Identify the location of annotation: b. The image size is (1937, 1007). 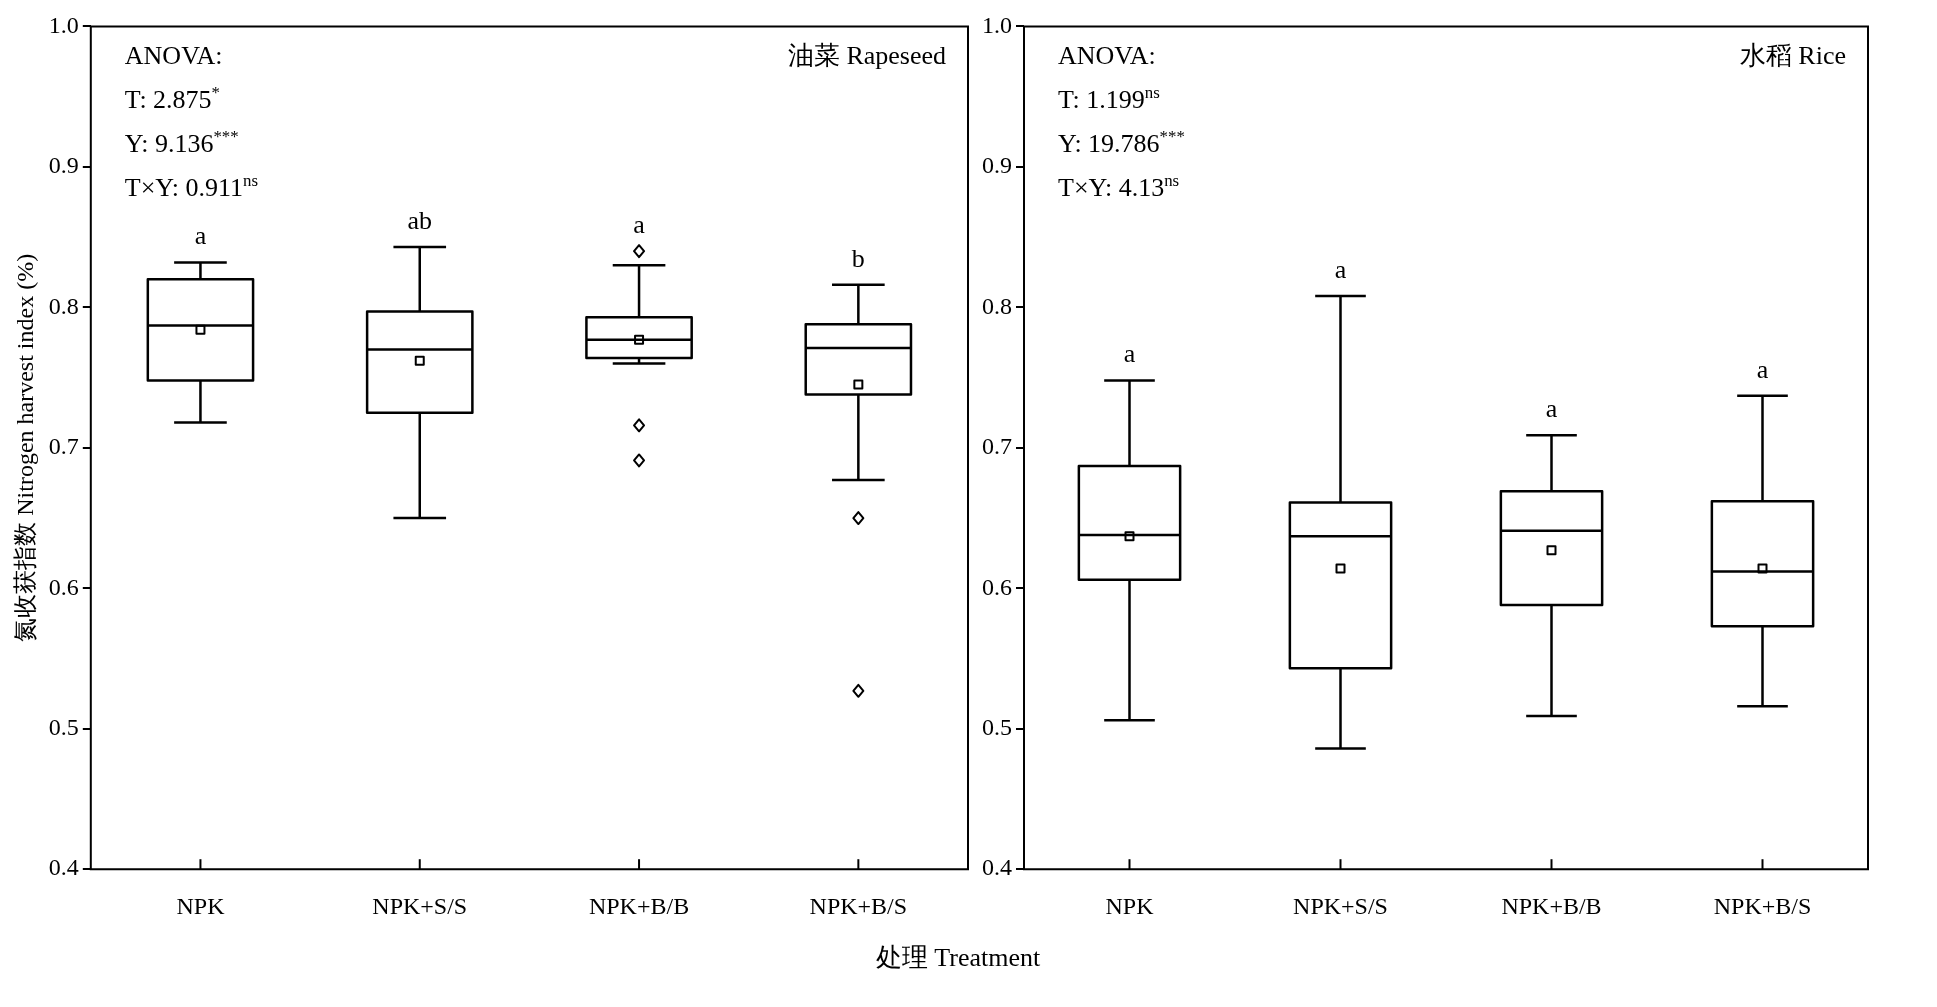
(858, 258).